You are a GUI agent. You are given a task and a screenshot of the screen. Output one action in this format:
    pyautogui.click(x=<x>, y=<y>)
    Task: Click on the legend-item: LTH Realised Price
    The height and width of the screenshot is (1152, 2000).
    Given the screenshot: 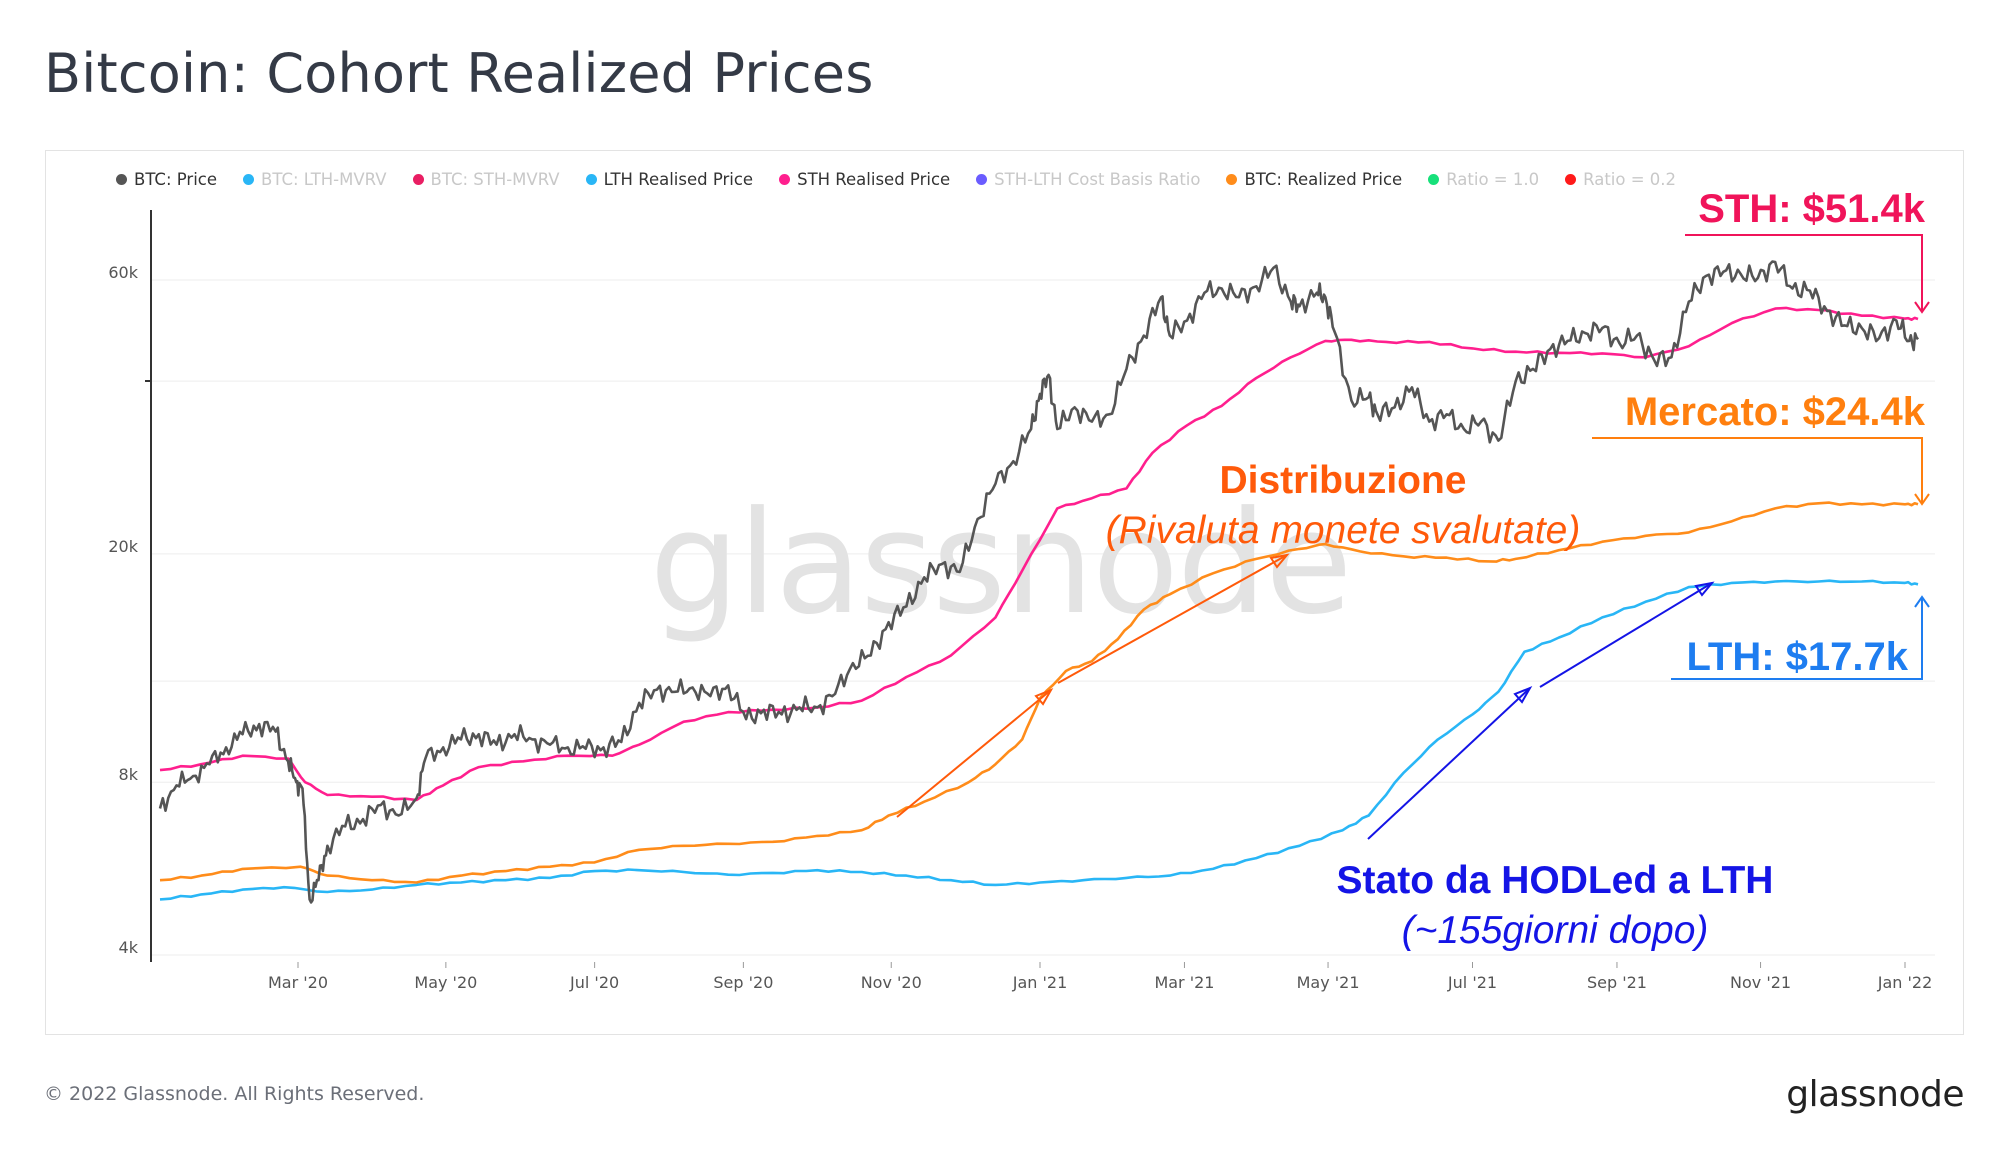 What is the action you would take?
    pyautogui.click(x=669, y=179)
    